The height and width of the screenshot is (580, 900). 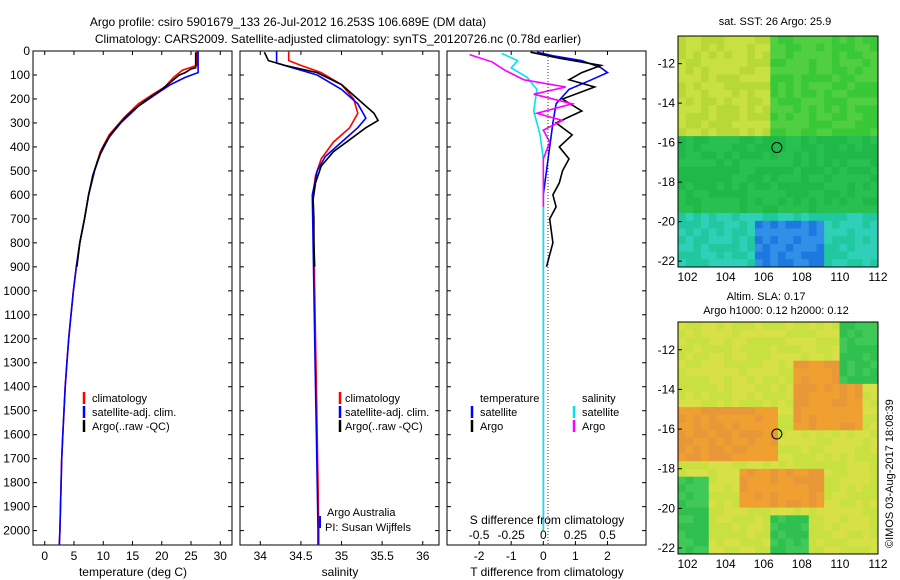 I want to click on map-x-tick-label: 112, so click(x=877, y=277).